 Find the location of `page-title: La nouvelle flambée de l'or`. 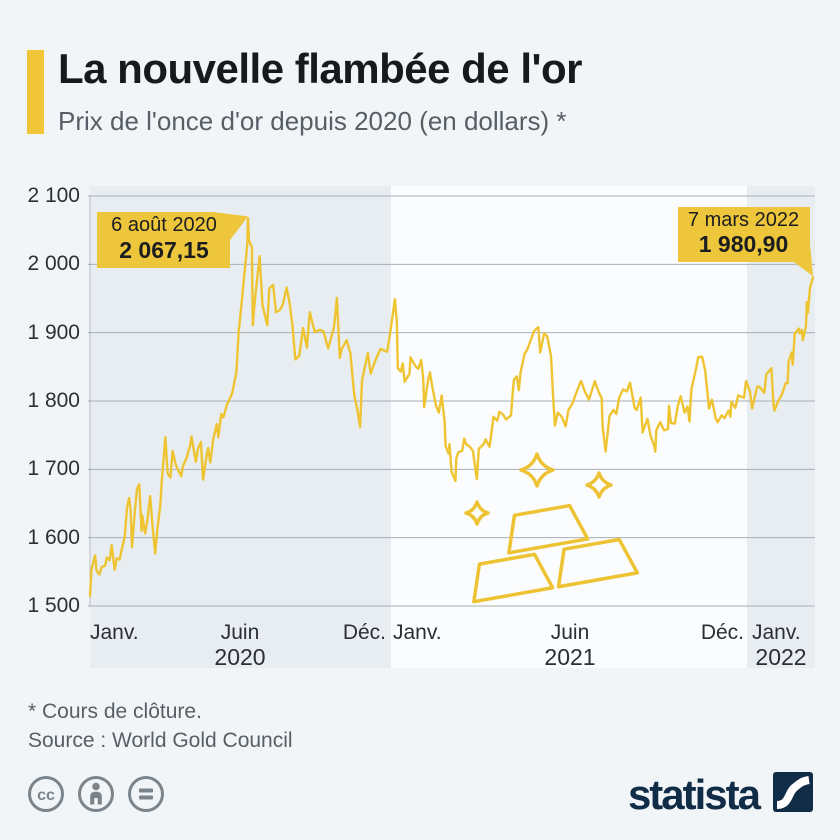

page-title: La nouvelle flambée de l'or is located at coordinates (320, 68).